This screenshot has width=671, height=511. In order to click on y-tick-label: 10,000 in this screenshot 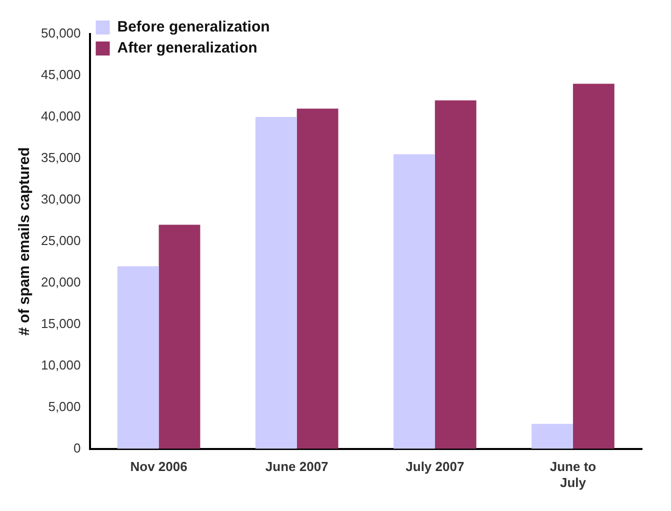, I will do `click(60, 364)`.